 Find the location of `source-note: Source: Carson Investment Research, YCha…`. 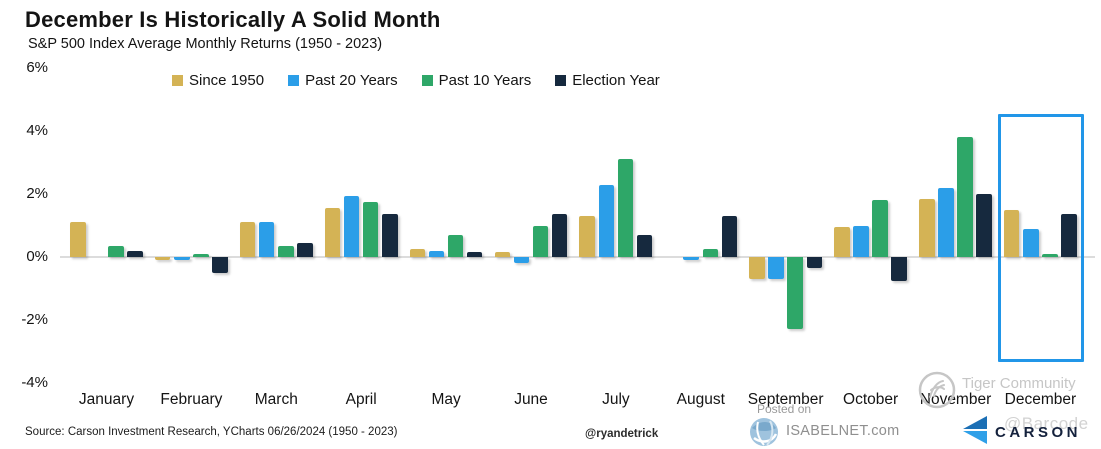

source-note: Source: Carson Investment Research, YCha… is located at coordinates (211, 432).